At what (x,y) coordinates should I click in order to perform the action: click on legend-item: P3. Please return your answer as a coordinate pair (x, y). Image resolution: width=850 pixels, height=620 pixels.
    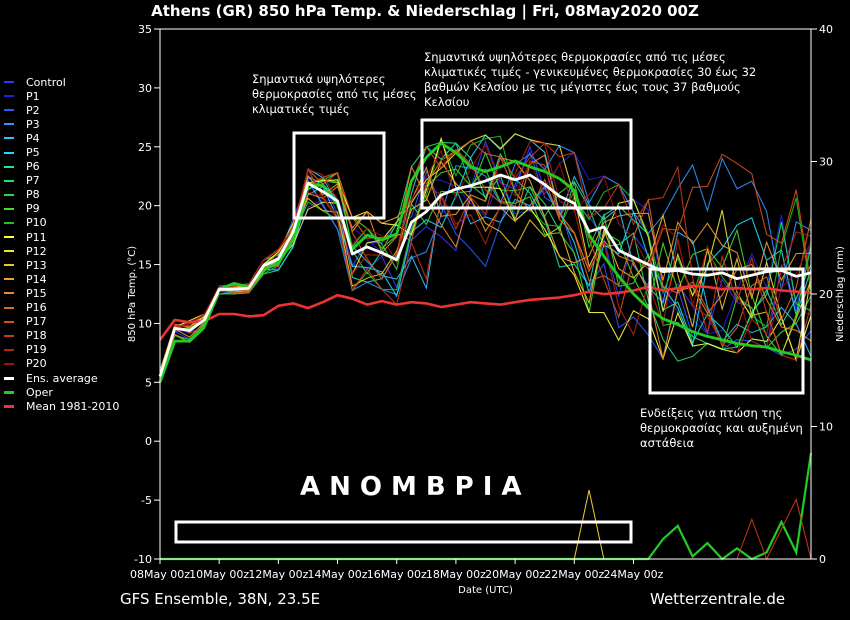
    Looking at the image, I should click on (61, 124).